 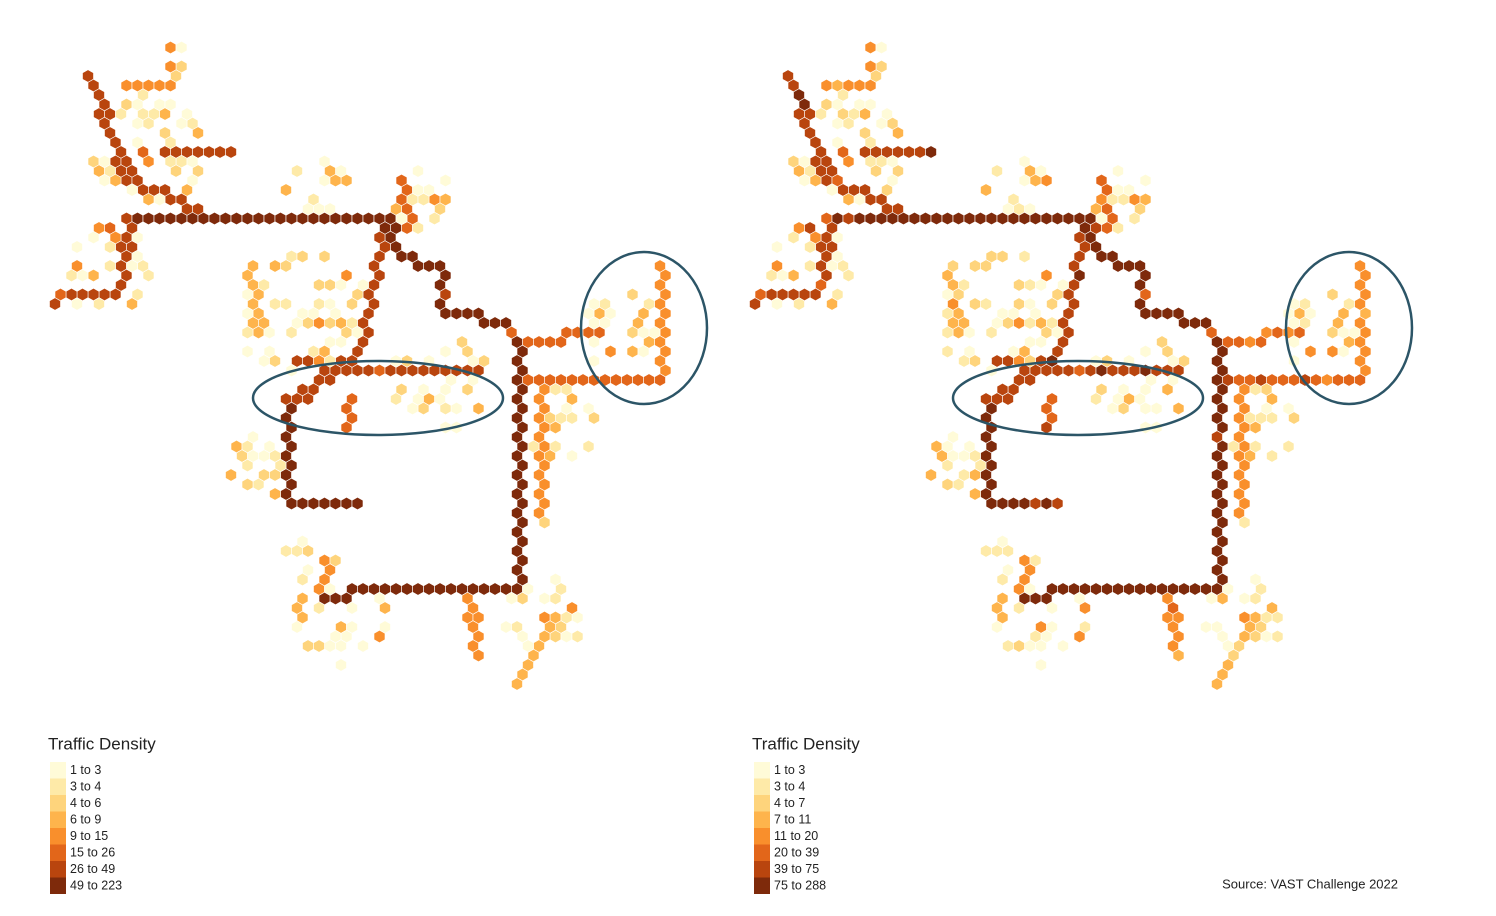 What do you see at coordinates (800, 885) in the screenshot?
I see `legend-label: 75 to 288` at bounding box center [800, 885].